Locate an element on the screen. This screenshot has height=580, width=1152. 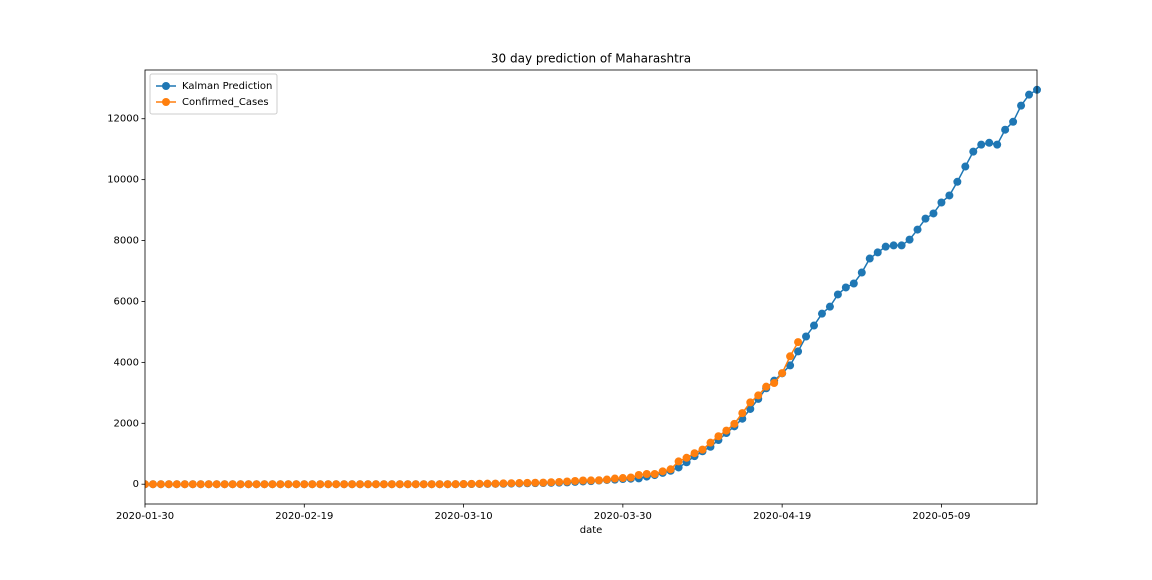
series is located at coordinates (474, 413).